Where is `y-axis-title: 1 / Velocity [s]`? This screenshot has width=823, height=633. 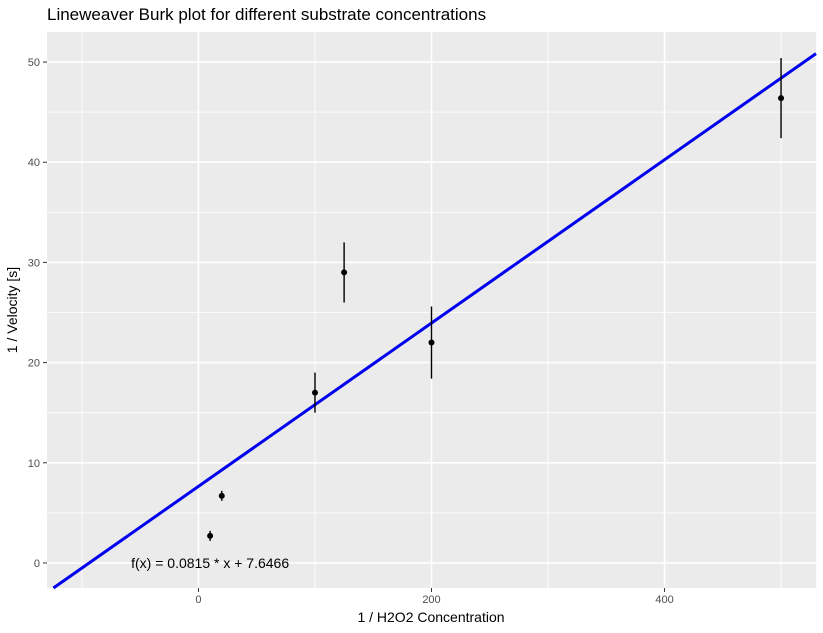 y-axis-title: 1 / Velocity [s] is located at coordinates (12, 310).